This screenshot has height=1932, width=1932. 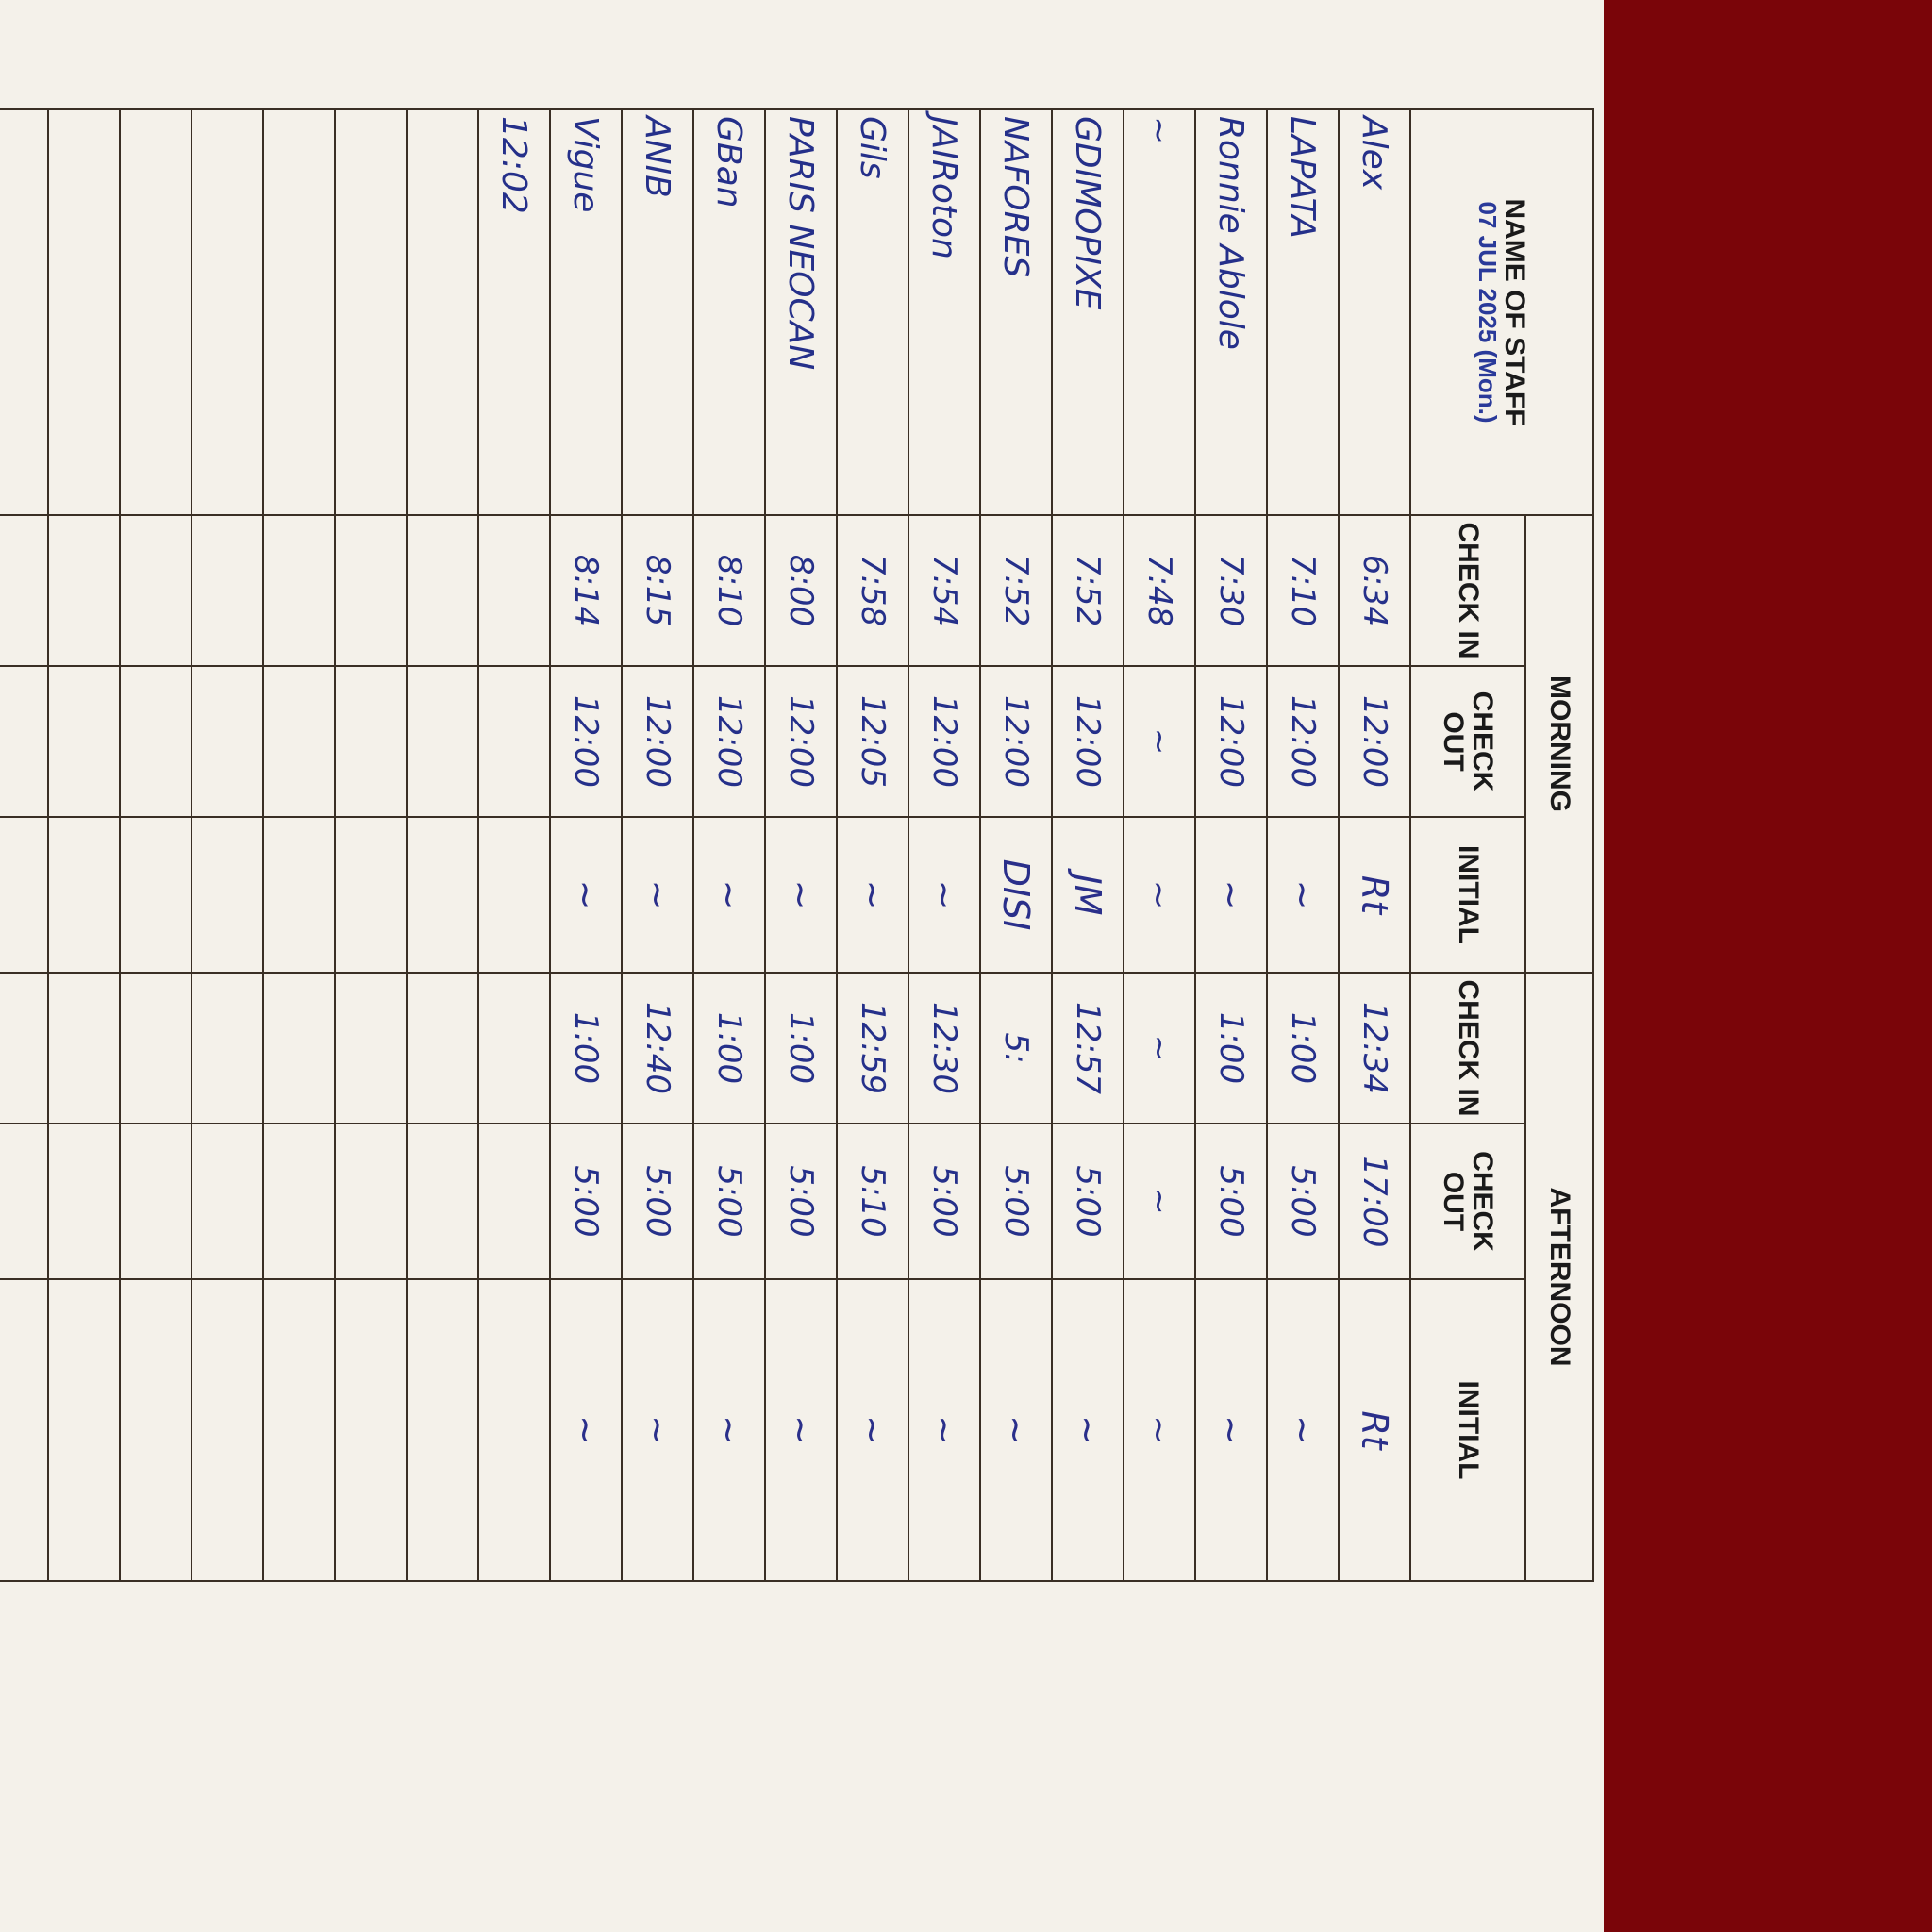 I want to click on afternoon-initial-header: INITIAL, so click(x=1468, y=1430).